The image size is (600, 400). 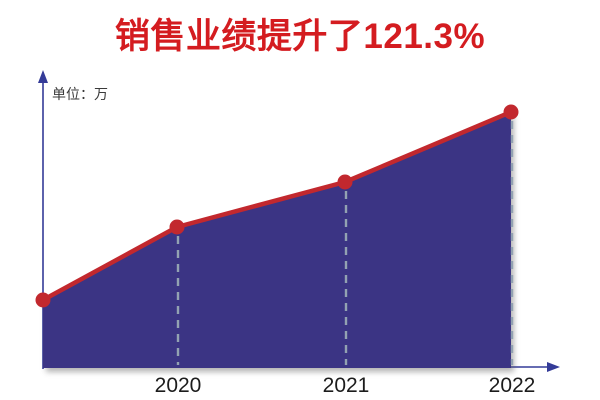 I want to click on data-point-marker-2020, so click(x=177, y=227).